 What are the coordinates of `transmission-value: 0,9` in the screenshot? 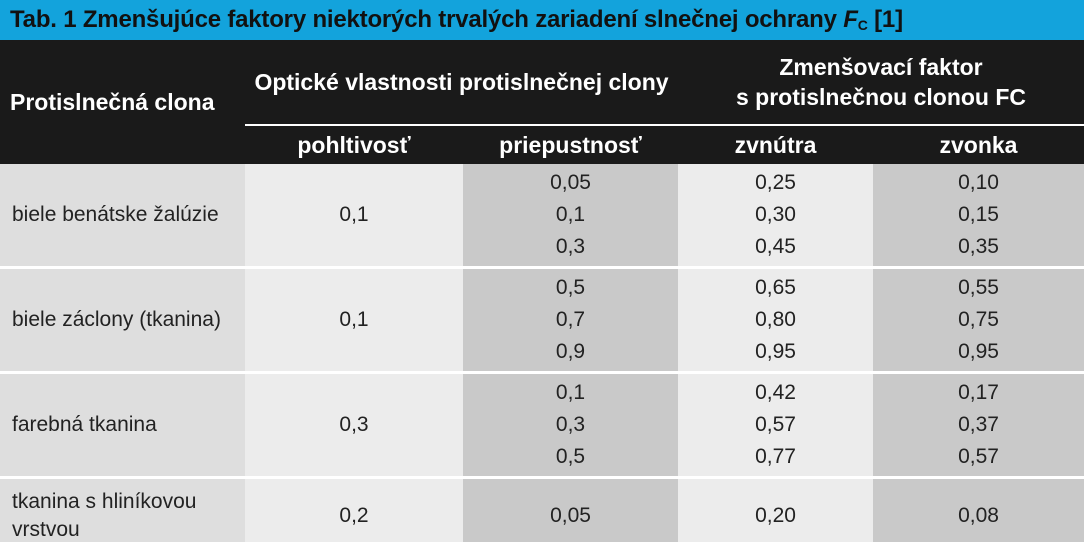 It's located at (570, 351).